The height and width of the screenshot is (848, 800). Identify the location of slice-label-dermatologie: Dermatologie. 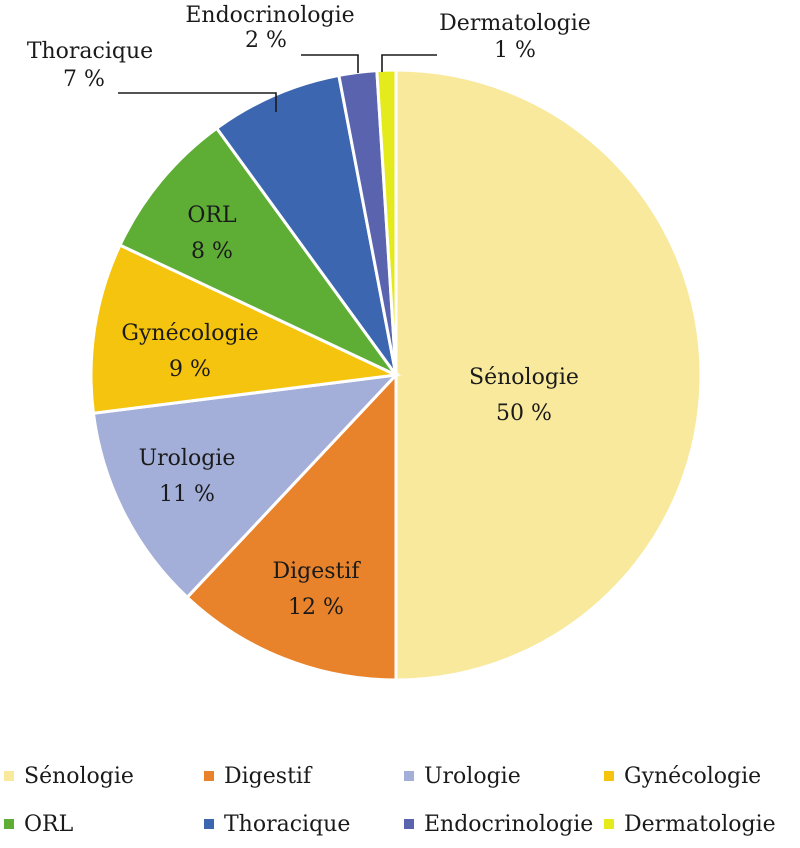
(515, 23).